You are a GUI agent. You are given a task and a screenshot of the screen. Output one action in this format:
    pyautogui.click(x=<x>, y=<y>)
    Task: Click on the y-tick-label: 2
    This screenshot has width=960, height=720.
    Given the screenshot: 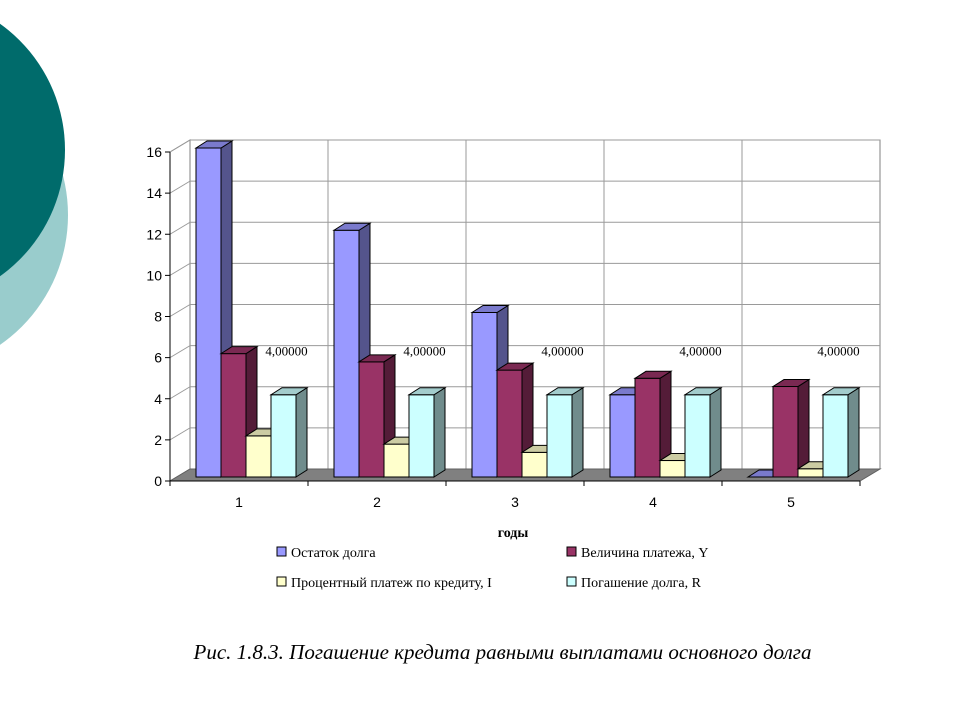 What is the action you would take?
    pyautogui.click(x=158, y=440)
    